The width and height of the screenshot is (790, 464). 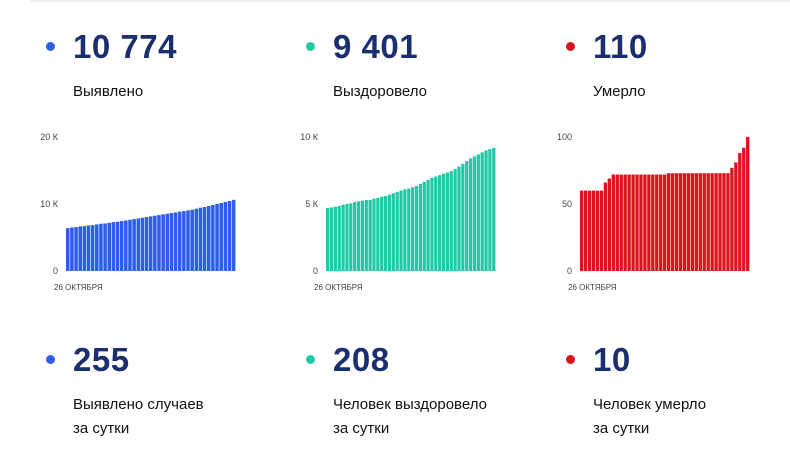 I want to click on y-tick-label: 5 К, so click(x=312, y=204).